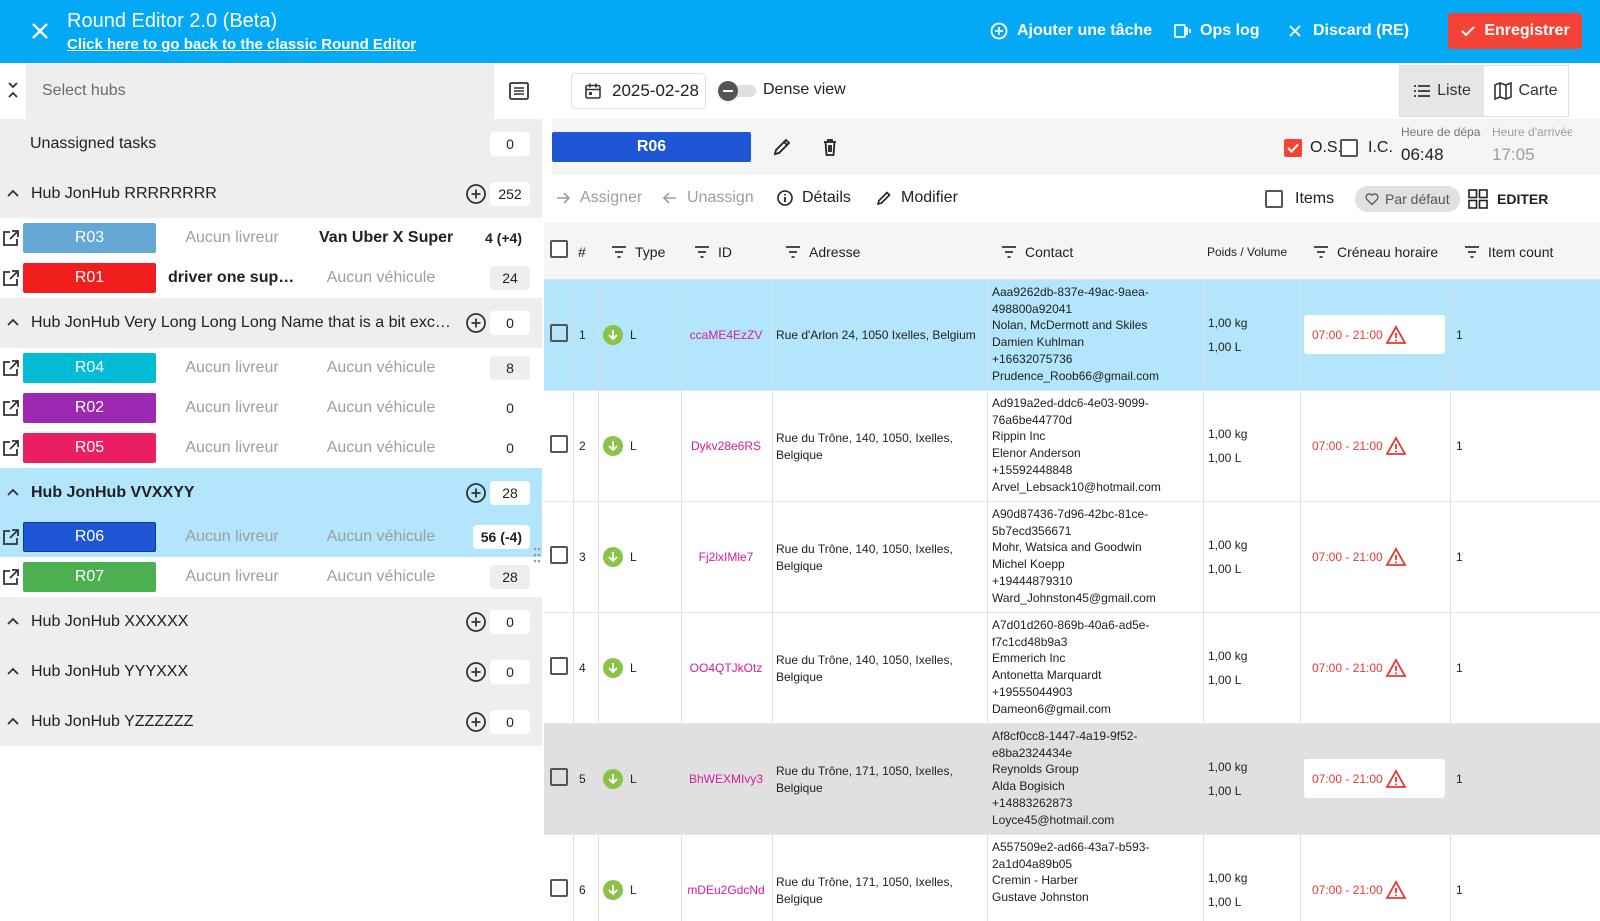  What do you see at coordinates (638, 91) in the screenshot?
I see `date-picker: 2025-02-28` at bounding box center [638, 91].